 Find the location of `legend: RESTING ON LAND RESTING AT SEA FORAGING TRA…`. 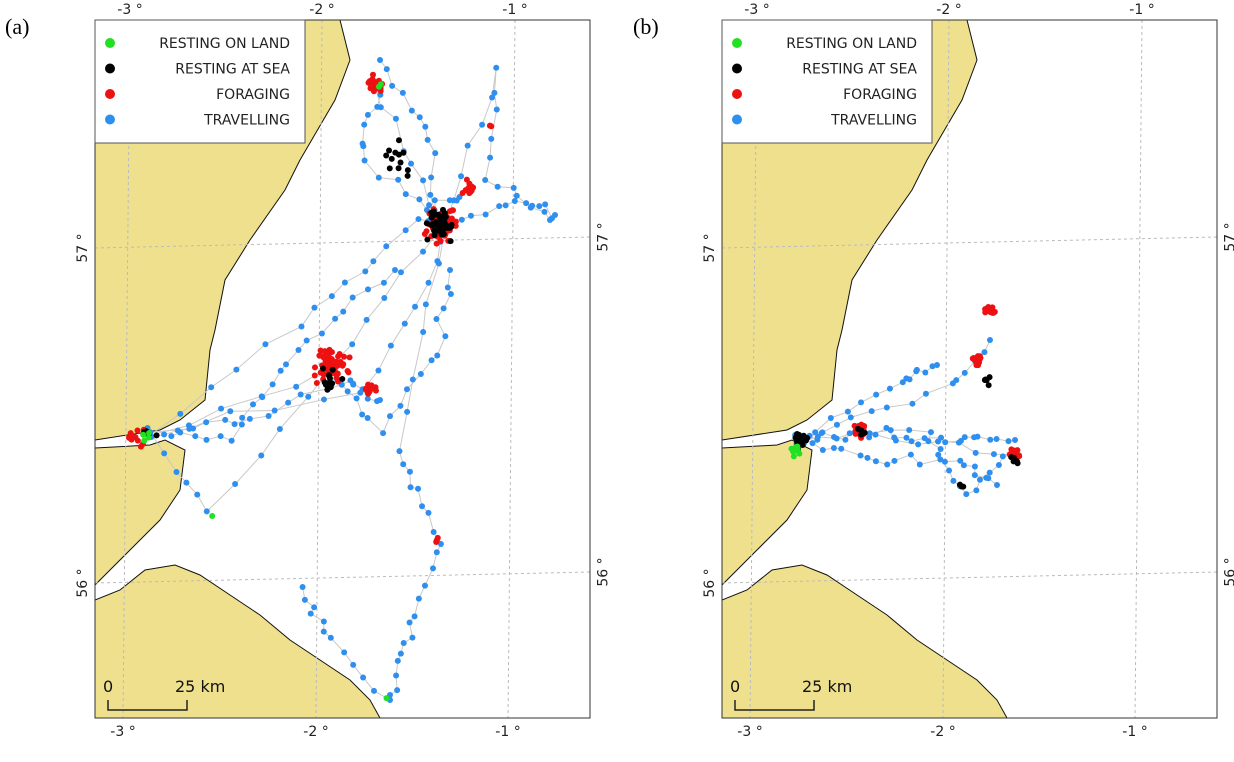

legend: RESTING ON LAND RESTING AT SEA FORAGING TRA… is located at coordinates (827, 81).